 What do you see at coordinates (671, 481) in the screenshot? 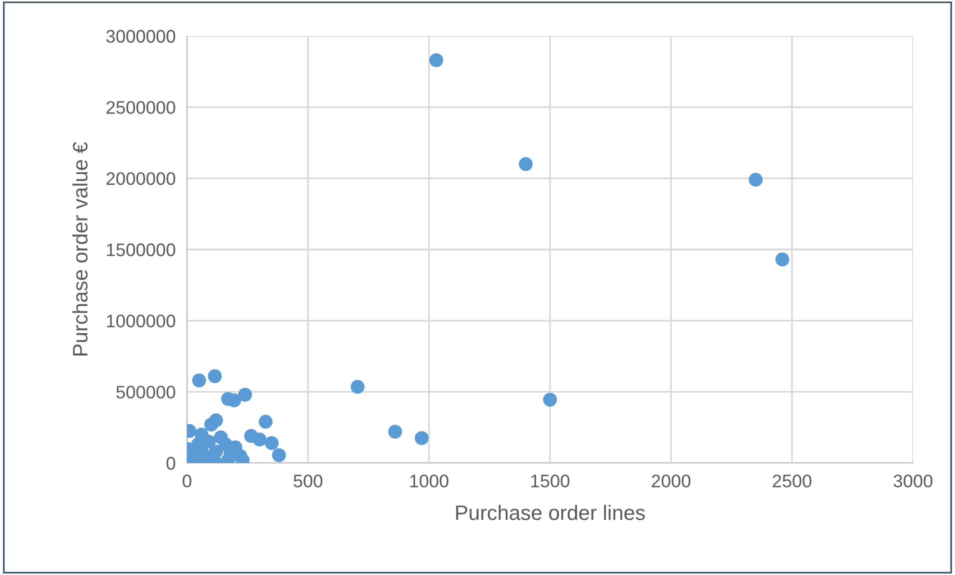
I see `x-tick-label: 2000` at bounding box center [671, 481].